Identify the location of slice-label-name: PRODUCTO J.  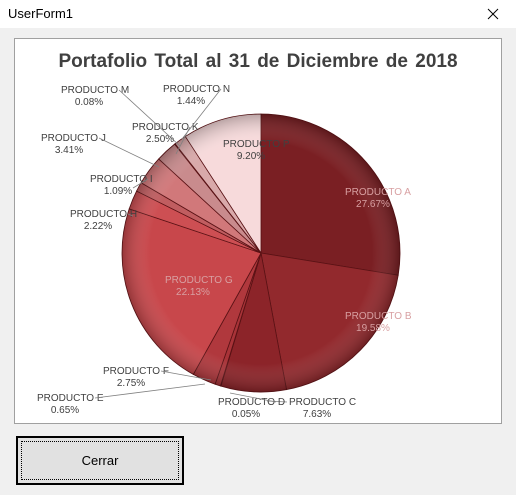
(73, 138).